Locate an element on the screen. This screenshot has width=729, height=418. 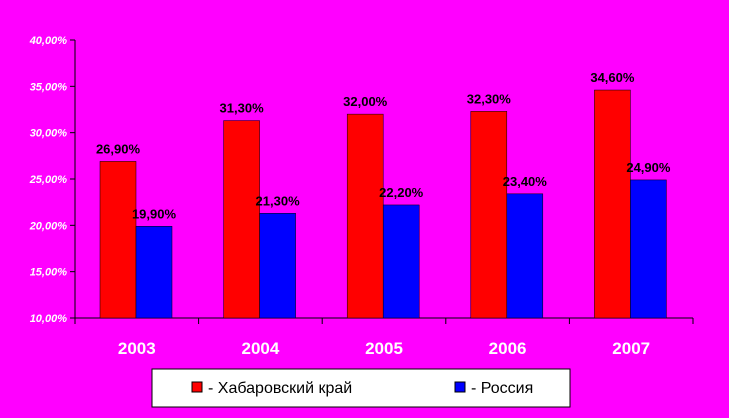
x-tick-label: 2006 is located at coordinates (508, 348).